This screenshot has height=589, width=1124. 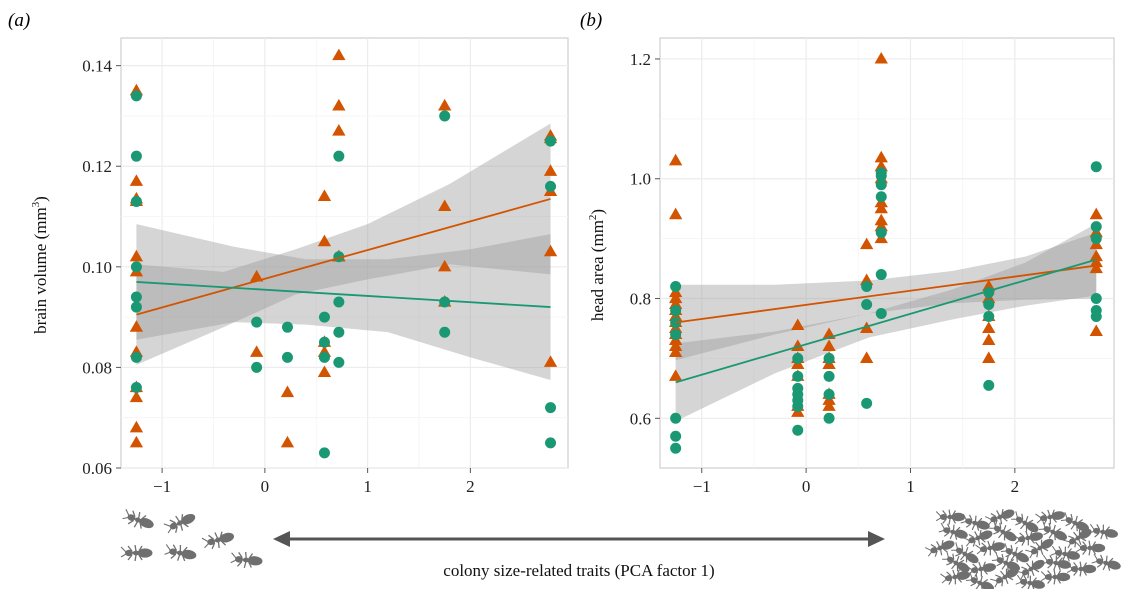 I want to click on panel-b-x-tick-label: 1, so click(x=910, y=486).